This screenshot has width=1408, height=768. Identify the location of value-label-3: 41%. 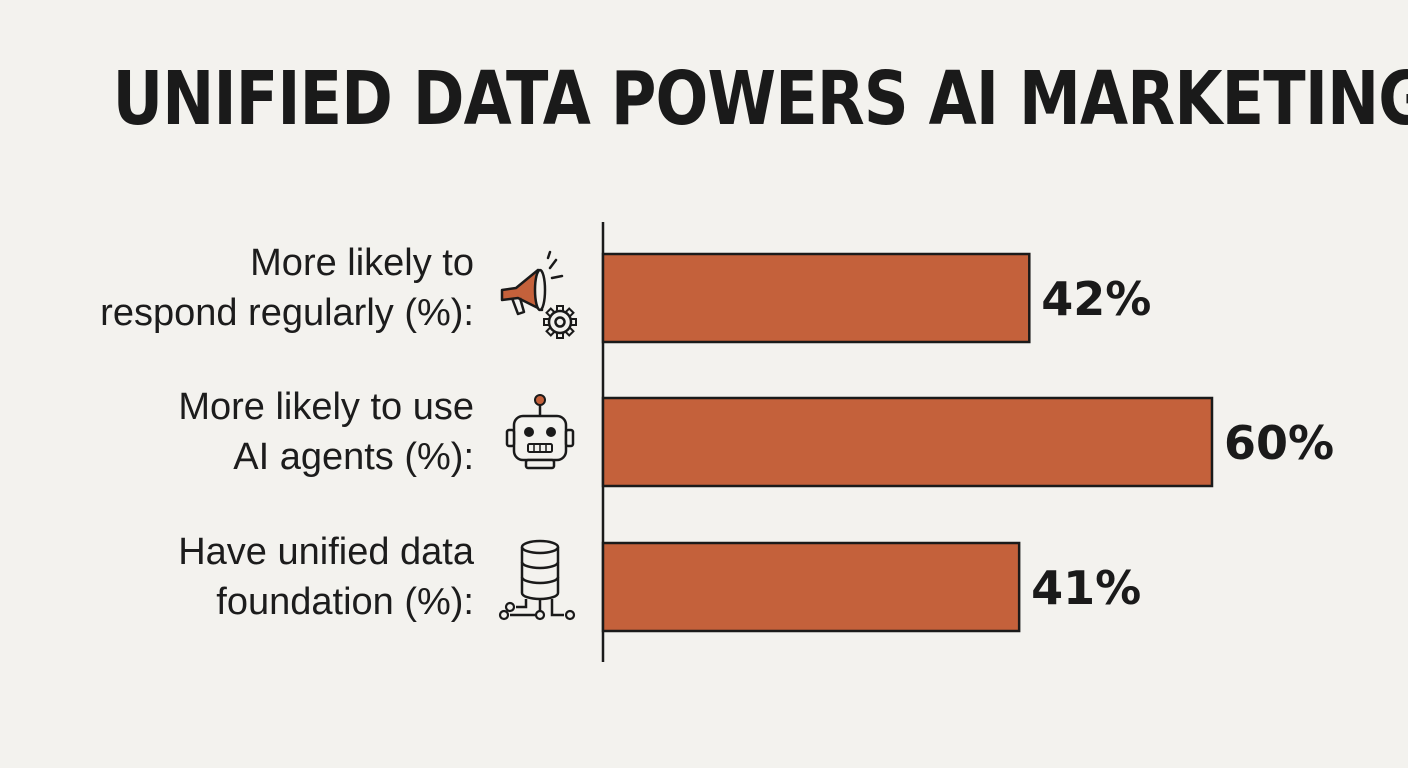
(1086, 588).